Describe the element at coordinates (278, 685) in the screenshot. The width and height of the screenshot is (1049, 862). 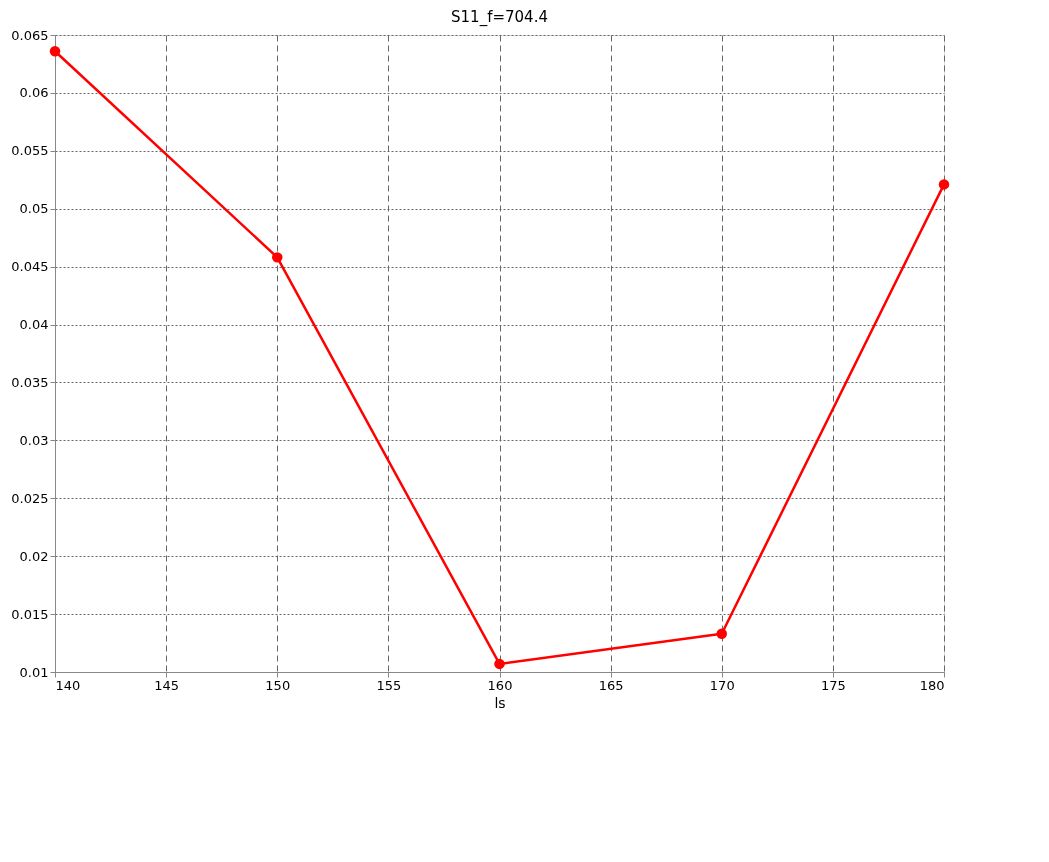
I see `x-tick-label: 150` at that location.